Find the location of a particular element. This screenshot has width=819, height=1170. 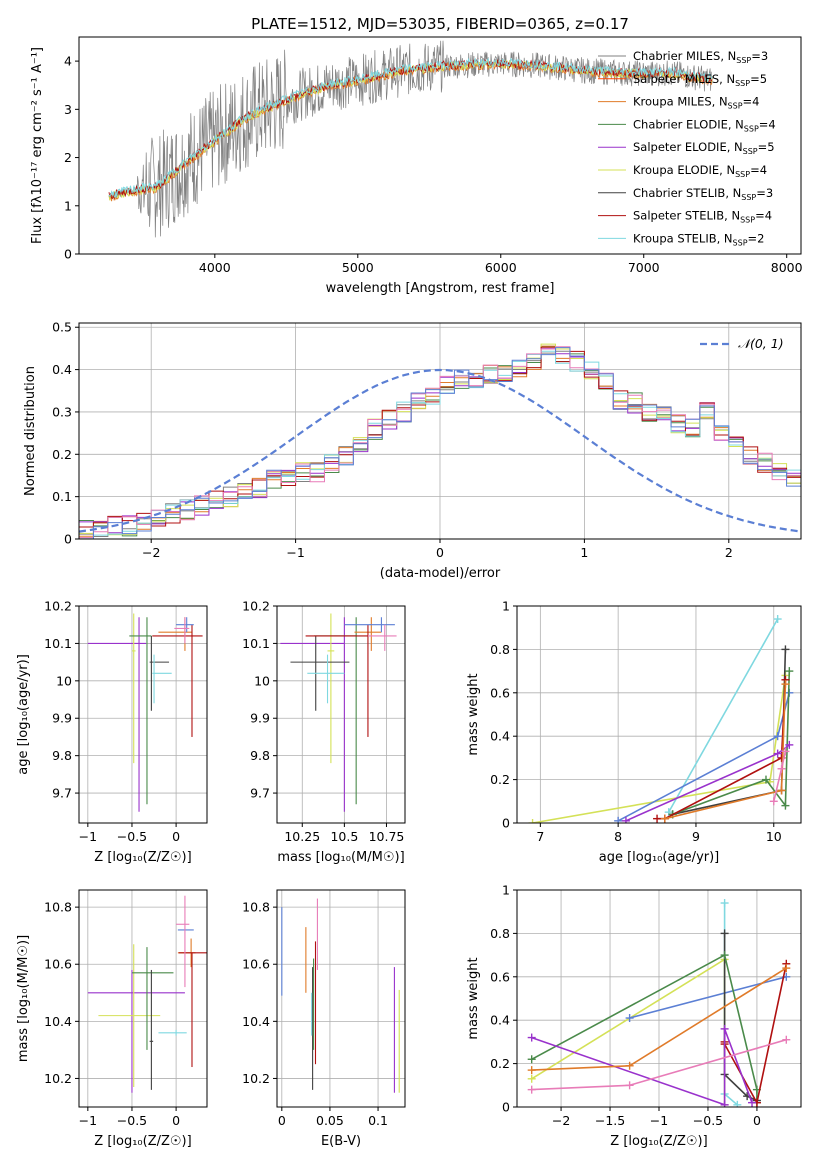

plot-area-residuals is located at coordinates (440, 441).